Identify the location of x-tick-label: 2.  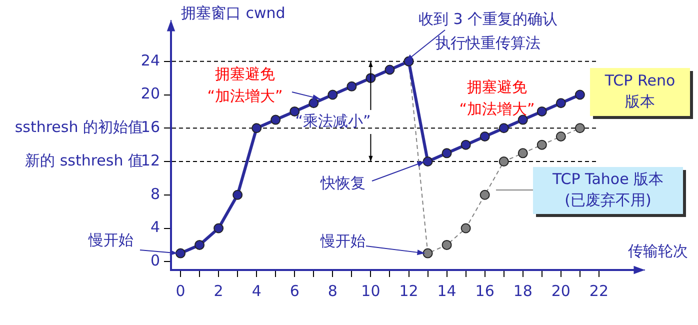
(219, 291).